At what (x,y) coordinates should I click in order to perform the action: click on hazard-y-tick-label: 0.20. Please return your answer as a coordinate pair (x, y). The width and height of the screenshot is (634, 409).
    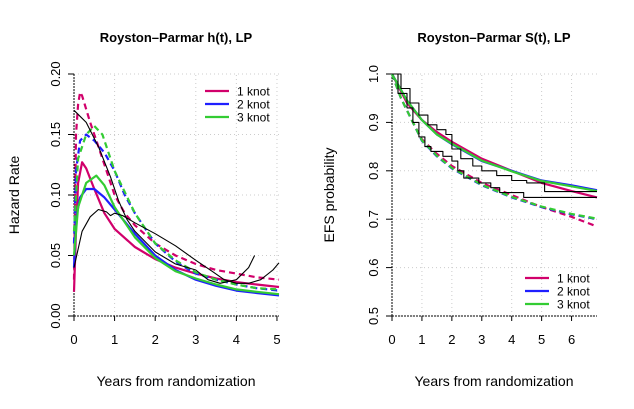
    Looking at the image, I should click on (55, 73).